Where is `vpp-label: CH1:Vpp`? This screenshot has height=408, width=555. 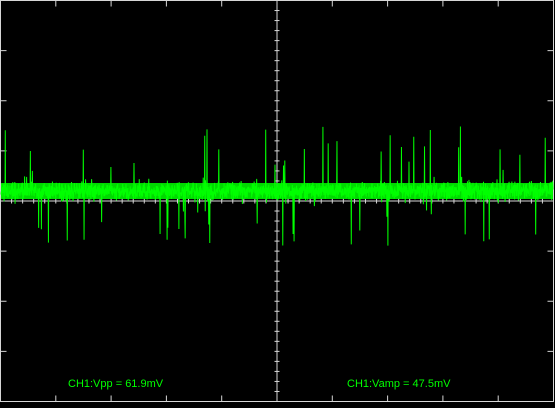
vpp-label: CH1:Vpp is located at coordinates (90, 384).